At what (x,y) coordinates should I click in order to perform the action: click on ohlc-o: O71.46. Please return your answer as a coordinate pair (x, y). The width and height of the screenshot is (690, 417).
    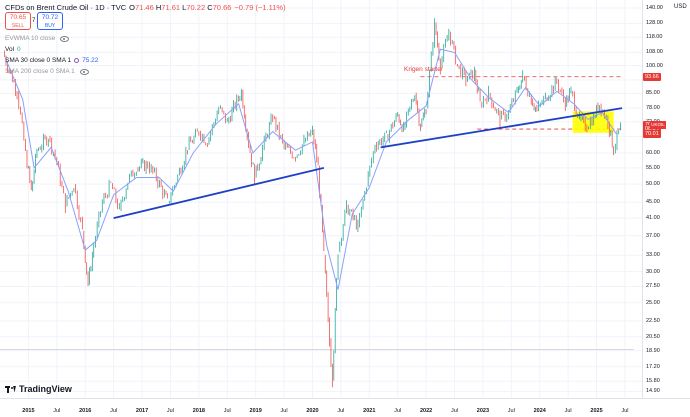
    Looking at the image, I should click on (141, 7).